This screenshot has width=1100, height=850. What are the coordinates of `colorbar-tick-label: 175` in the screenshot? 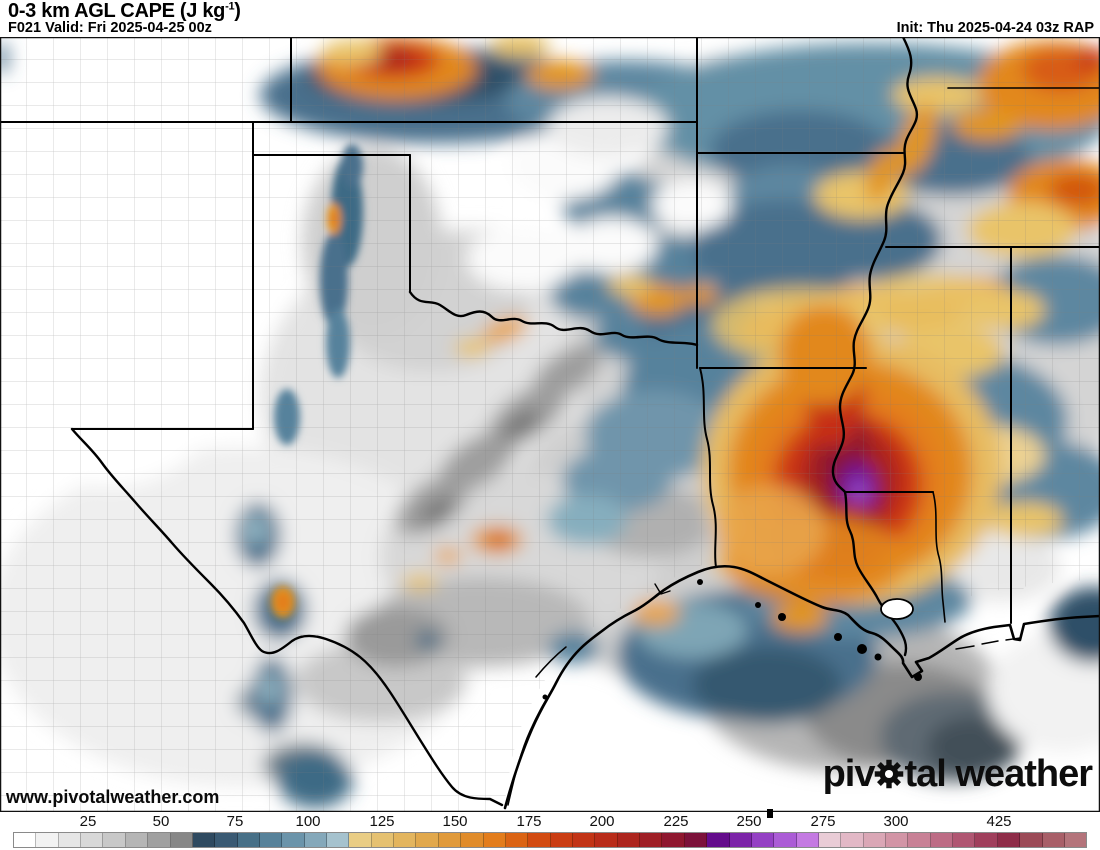 It's located at (529, 821).